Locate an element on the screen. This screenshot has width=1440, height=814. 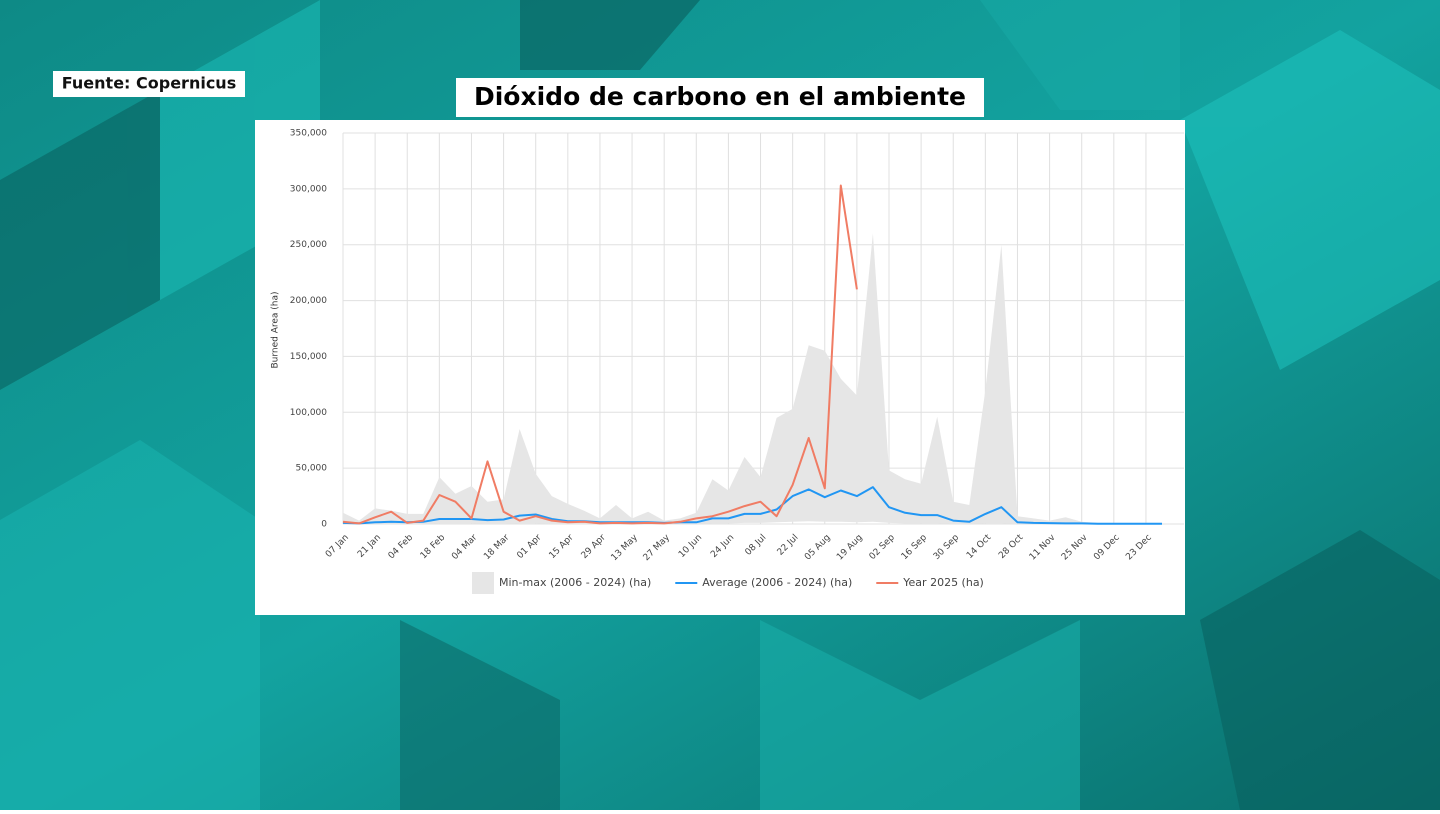
y-tick-label: 300,000 is located at coordinates (308, 189).